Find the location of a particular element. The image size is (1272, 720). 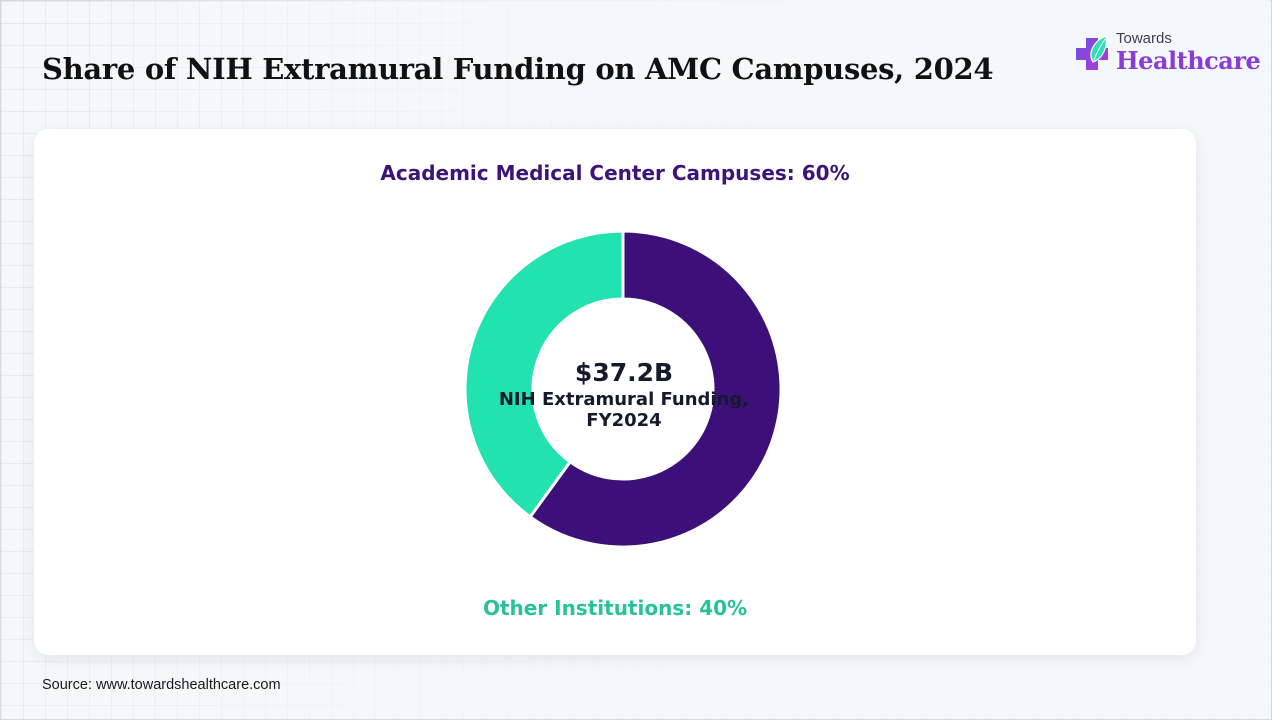

donut-slice-other-institutions is located at coordinates (544, 374).